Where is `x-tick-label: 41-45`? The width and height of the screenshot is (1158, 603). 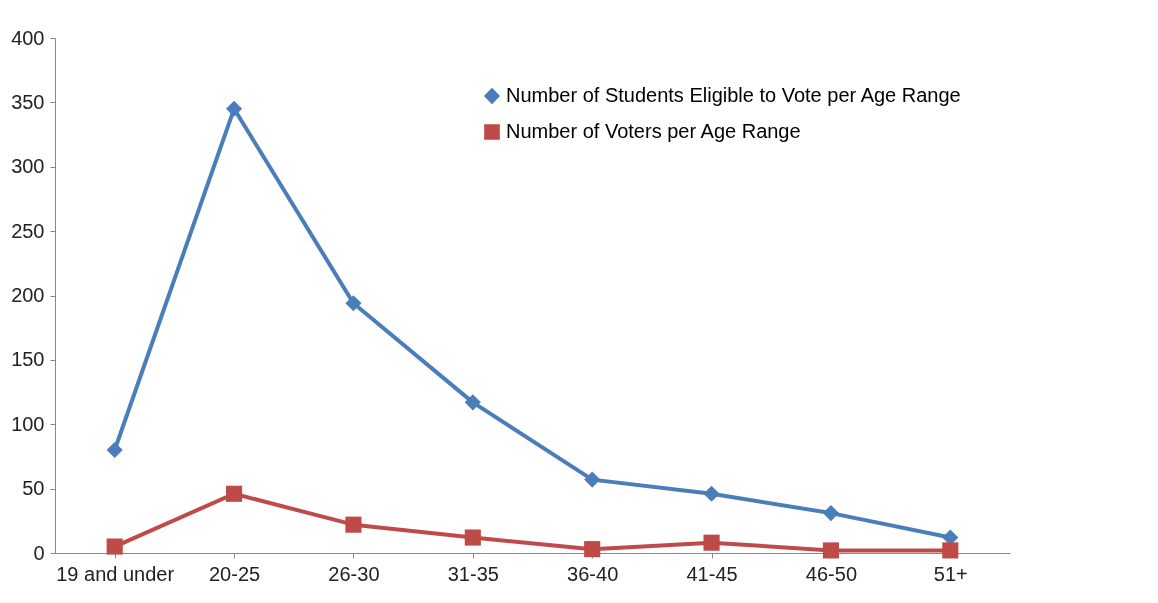 x-tick-label: 41-45 is located at coordinates (712, 573).